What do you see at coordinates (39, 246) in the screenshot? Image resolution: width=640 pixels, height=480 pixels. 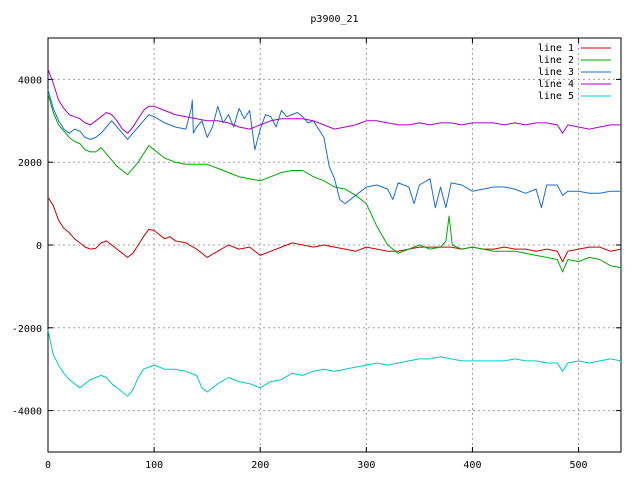 I see `y-tick-label: 0` at bounding box center [39, 246].